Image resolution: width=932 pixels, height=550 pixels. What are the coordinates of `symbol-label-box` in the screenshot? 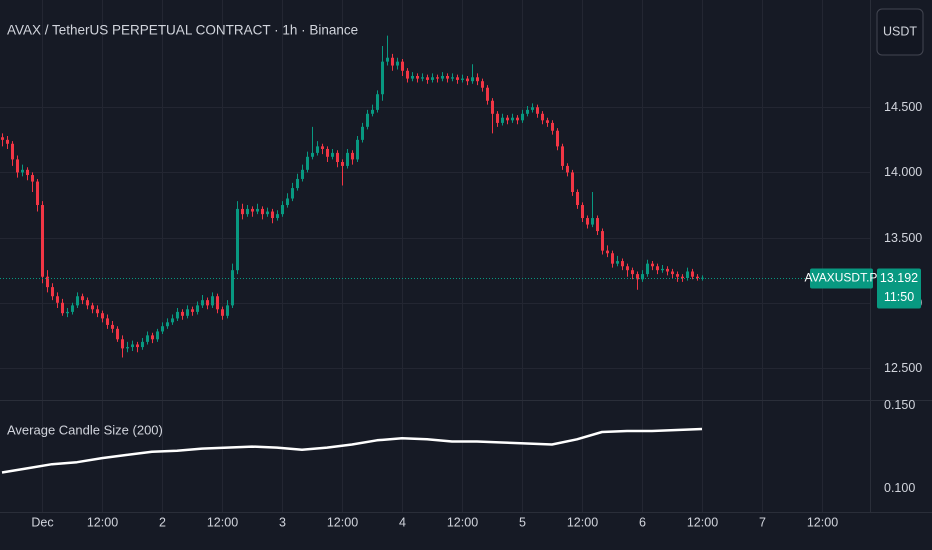 It's located at (841, 278).